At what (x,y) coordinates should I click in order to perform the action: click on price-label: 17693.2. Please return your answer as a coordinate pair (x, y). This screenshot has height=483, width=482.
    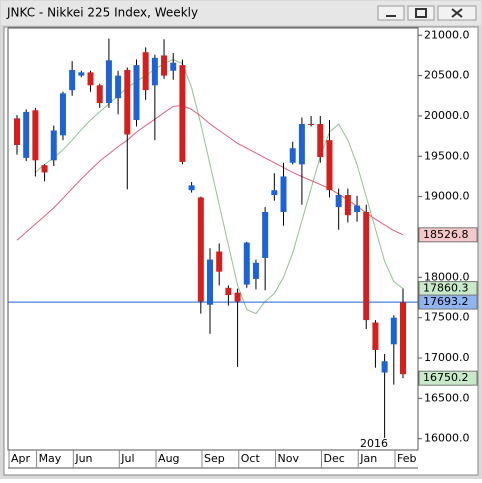
    Looking at the image, I should click on (446, 301).